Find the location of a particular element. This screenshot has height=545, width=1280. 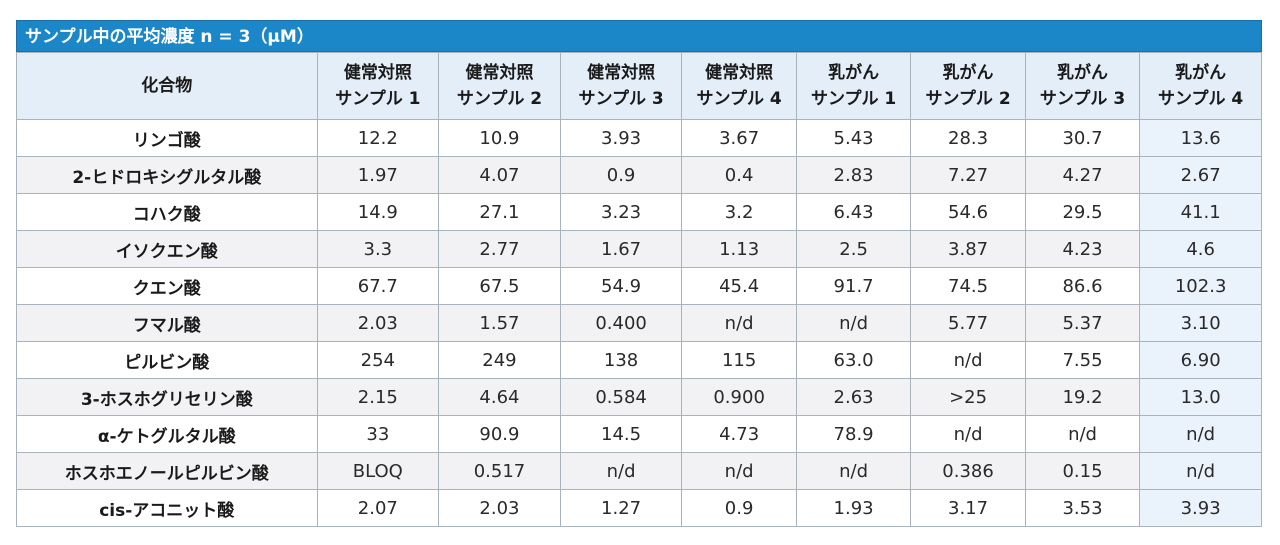

concentration-cell: 91.7 is located at coordinates (853, 286).